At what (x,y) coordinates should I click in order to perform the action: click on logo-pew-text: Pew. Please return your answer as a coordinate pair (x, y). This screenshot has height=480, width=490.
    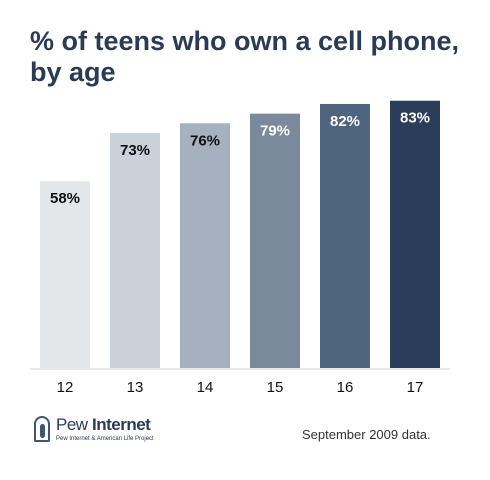
    Looking at the image, I should click on (72, 424).